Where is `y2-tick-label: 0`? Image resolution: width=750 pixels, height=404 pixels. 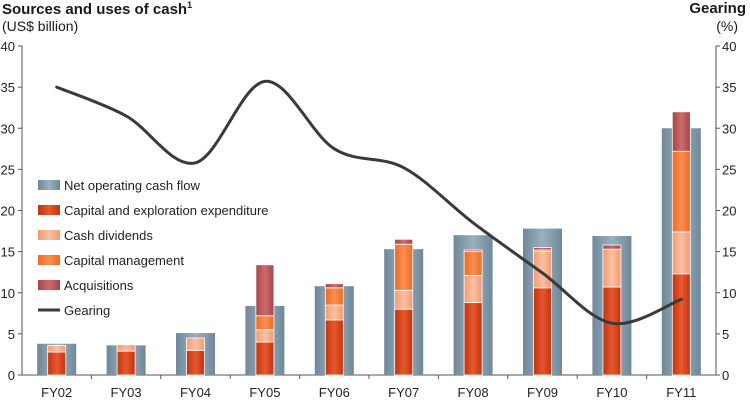 y2-tick-label: 0 is located at coordinates (725, 375).